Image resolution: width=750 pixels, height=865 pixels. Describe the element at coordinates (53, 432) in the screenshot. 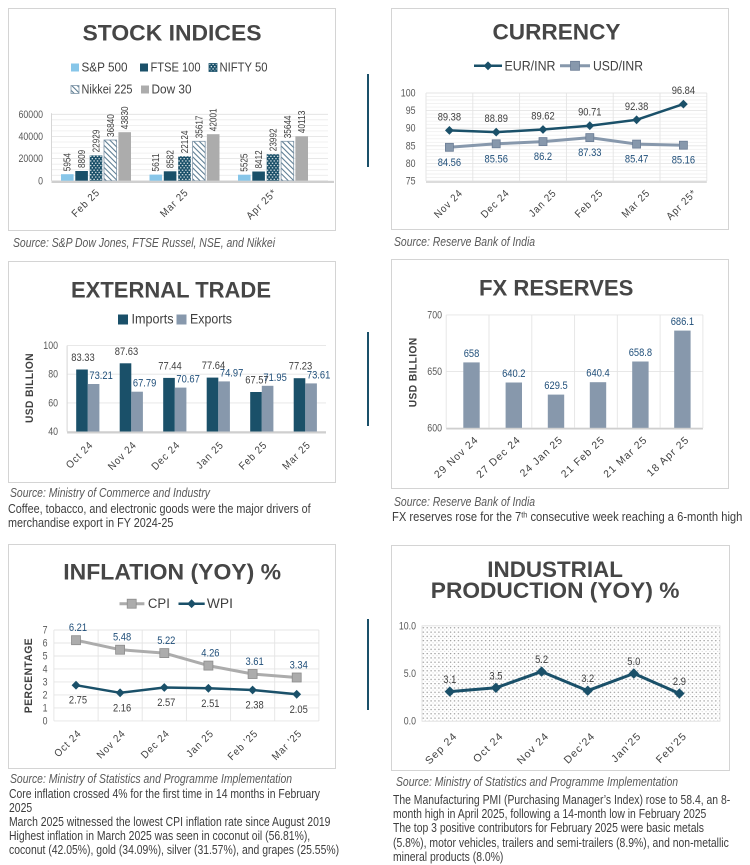

I see `svg-text: 40` at that location.